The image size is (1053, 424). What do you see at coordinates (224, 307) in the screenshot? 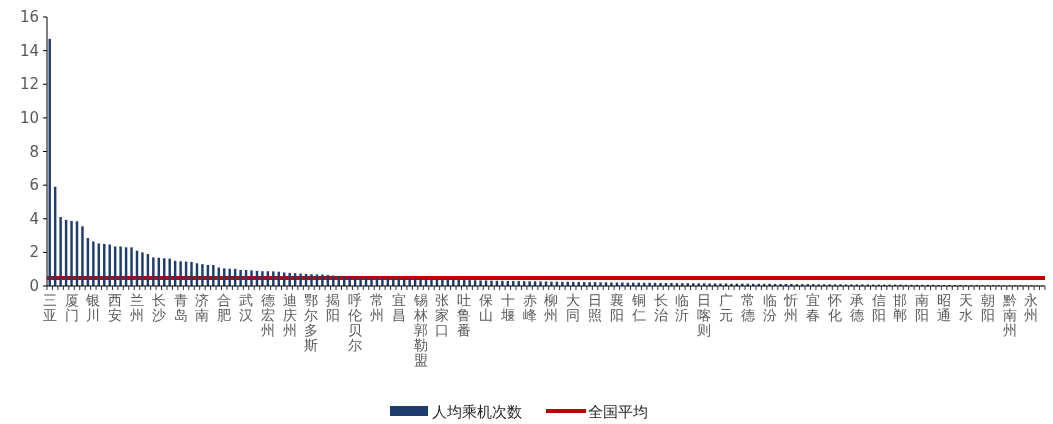
I see `x-tick-label: 合肥` at bounding box center [224, 307].